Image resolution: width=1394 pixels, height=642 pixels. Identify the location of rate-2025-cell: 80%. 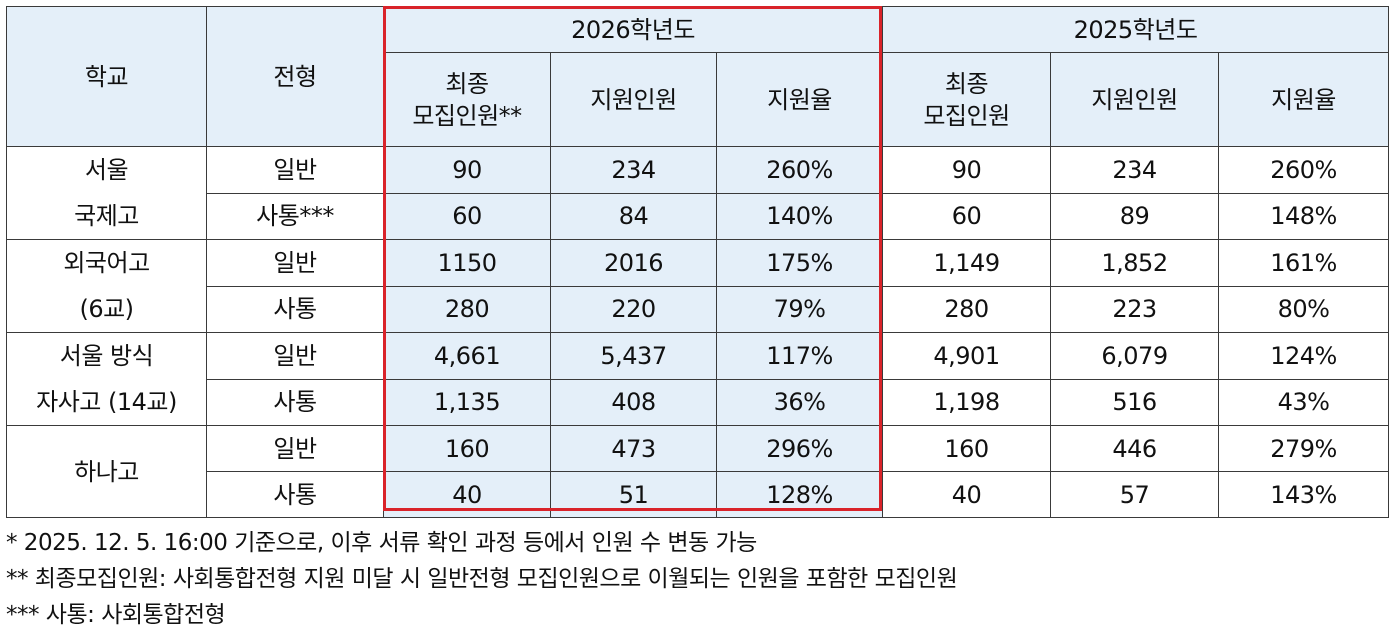
(1303, 309).